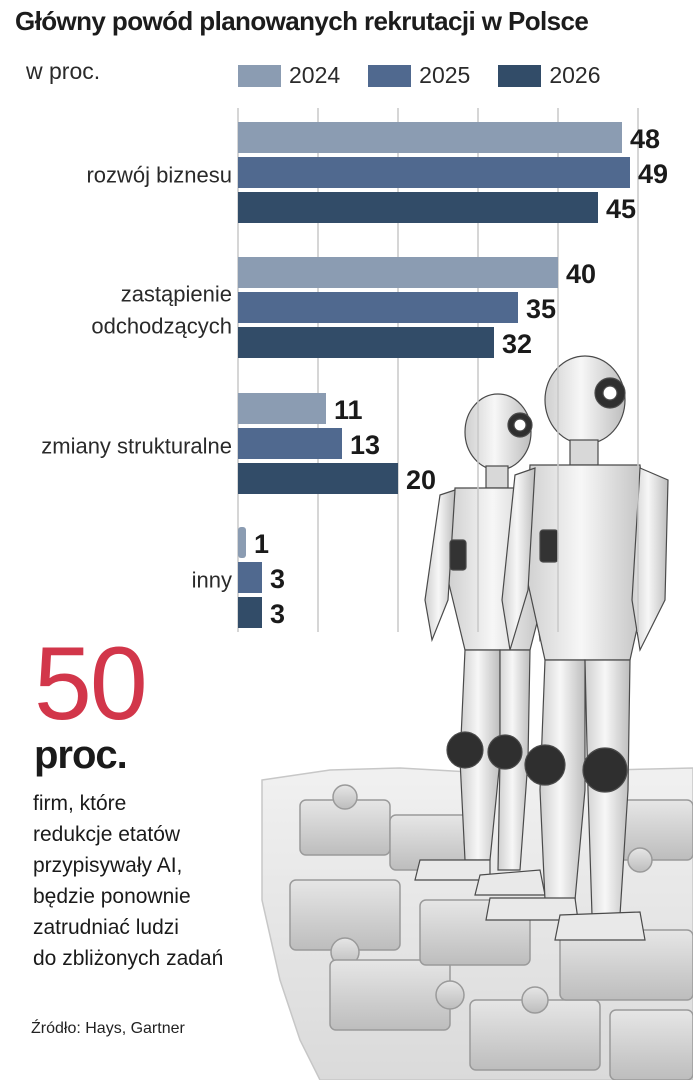  What do you see at coordinates (261, 544) in the screenshot?
I see `data-label: 1` at bounding box center [261, 544].